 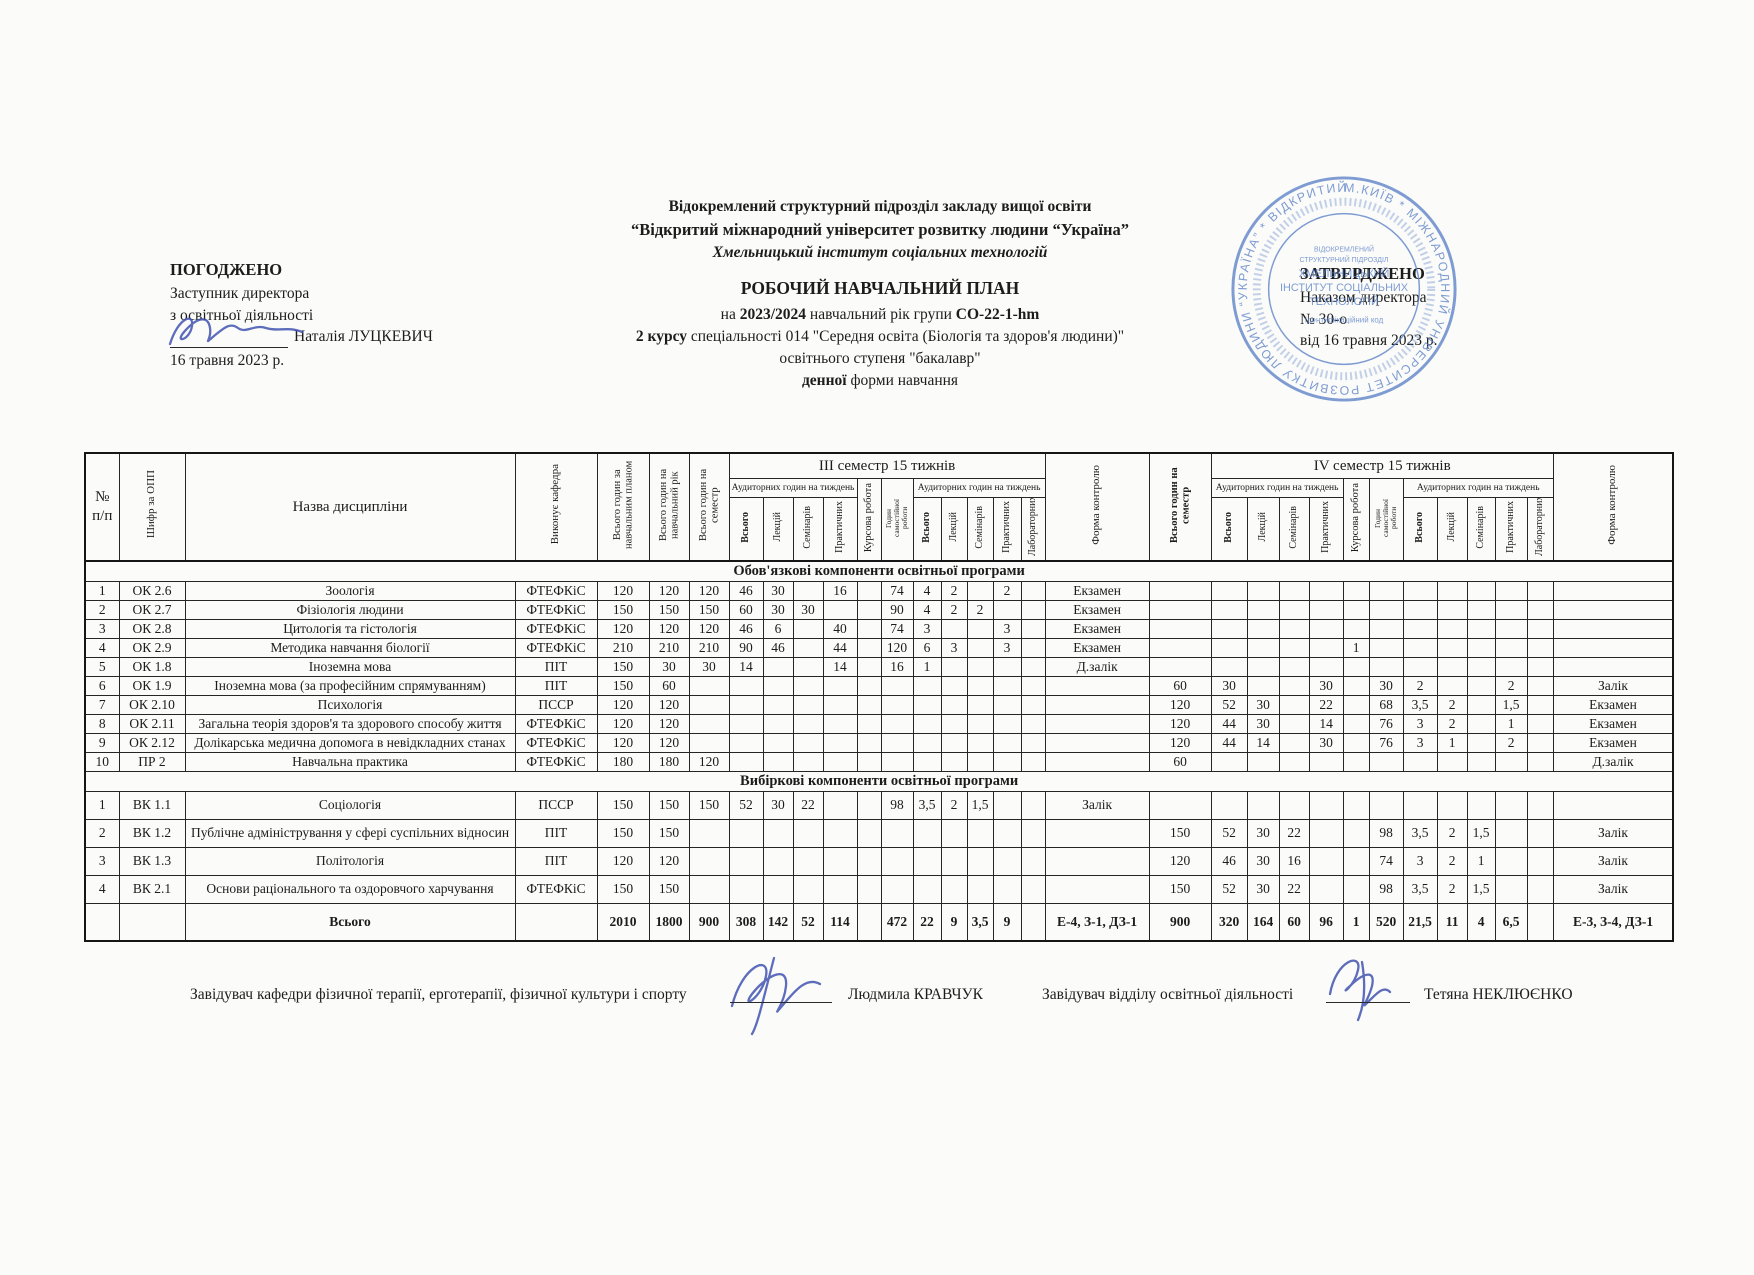 I want to click on s3-week-seminars-cell, so click(x=980, y=762).